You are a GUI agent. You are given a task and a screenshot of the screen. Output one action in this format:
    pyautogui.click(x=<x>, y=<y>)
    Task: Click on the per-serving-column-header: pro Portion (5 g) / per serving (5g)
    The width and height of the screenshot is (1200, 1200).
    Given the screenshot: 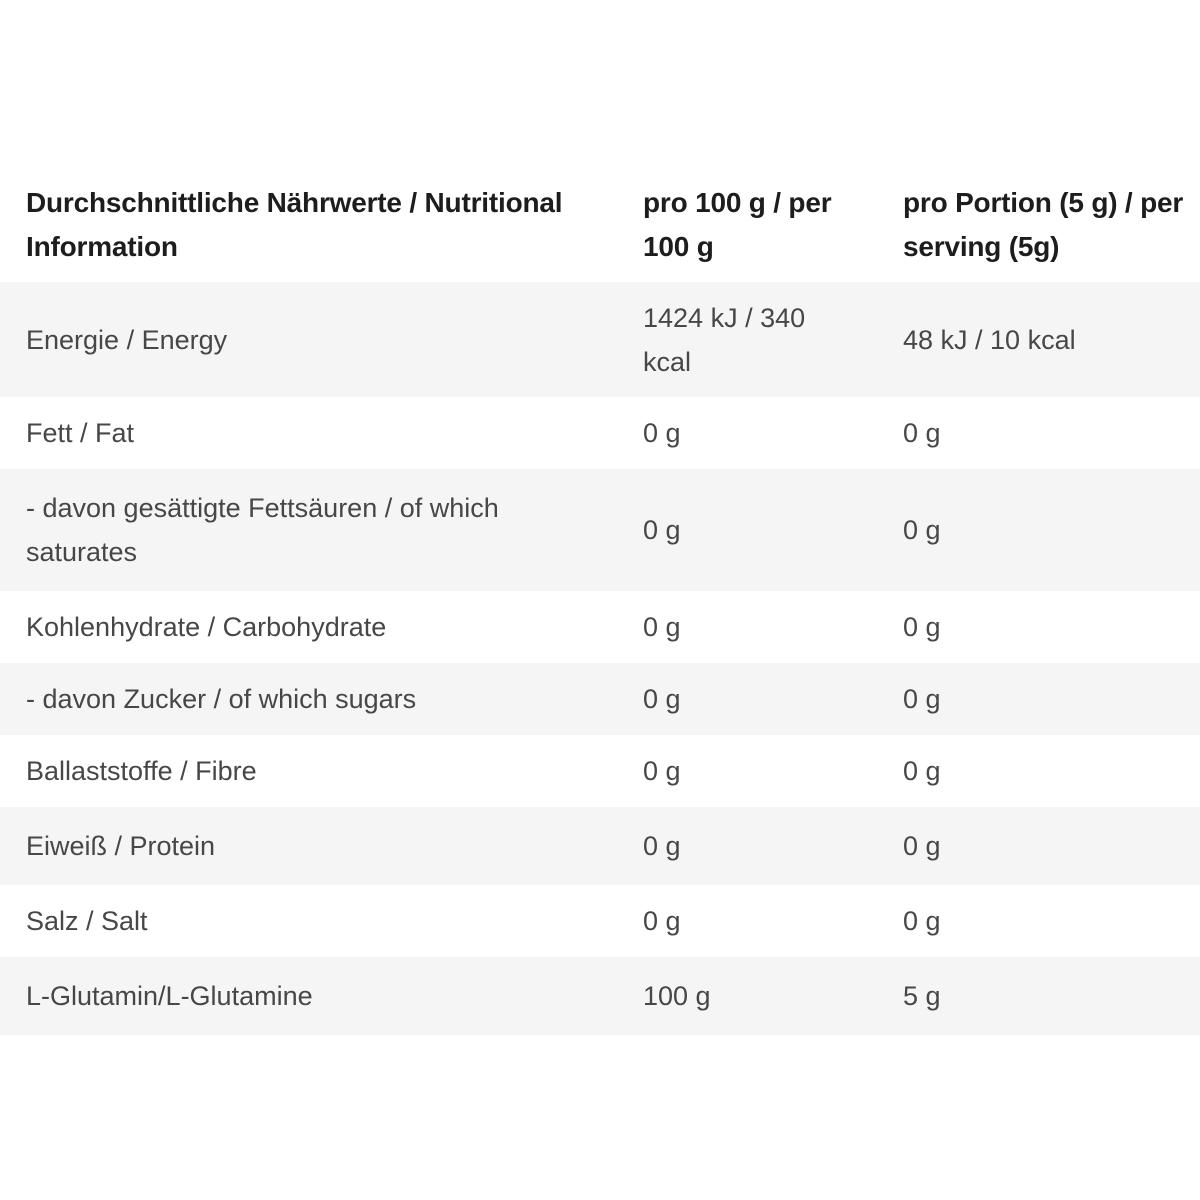 What is the action you would take?
    pyautogui.click(x=1040, y=225)
    